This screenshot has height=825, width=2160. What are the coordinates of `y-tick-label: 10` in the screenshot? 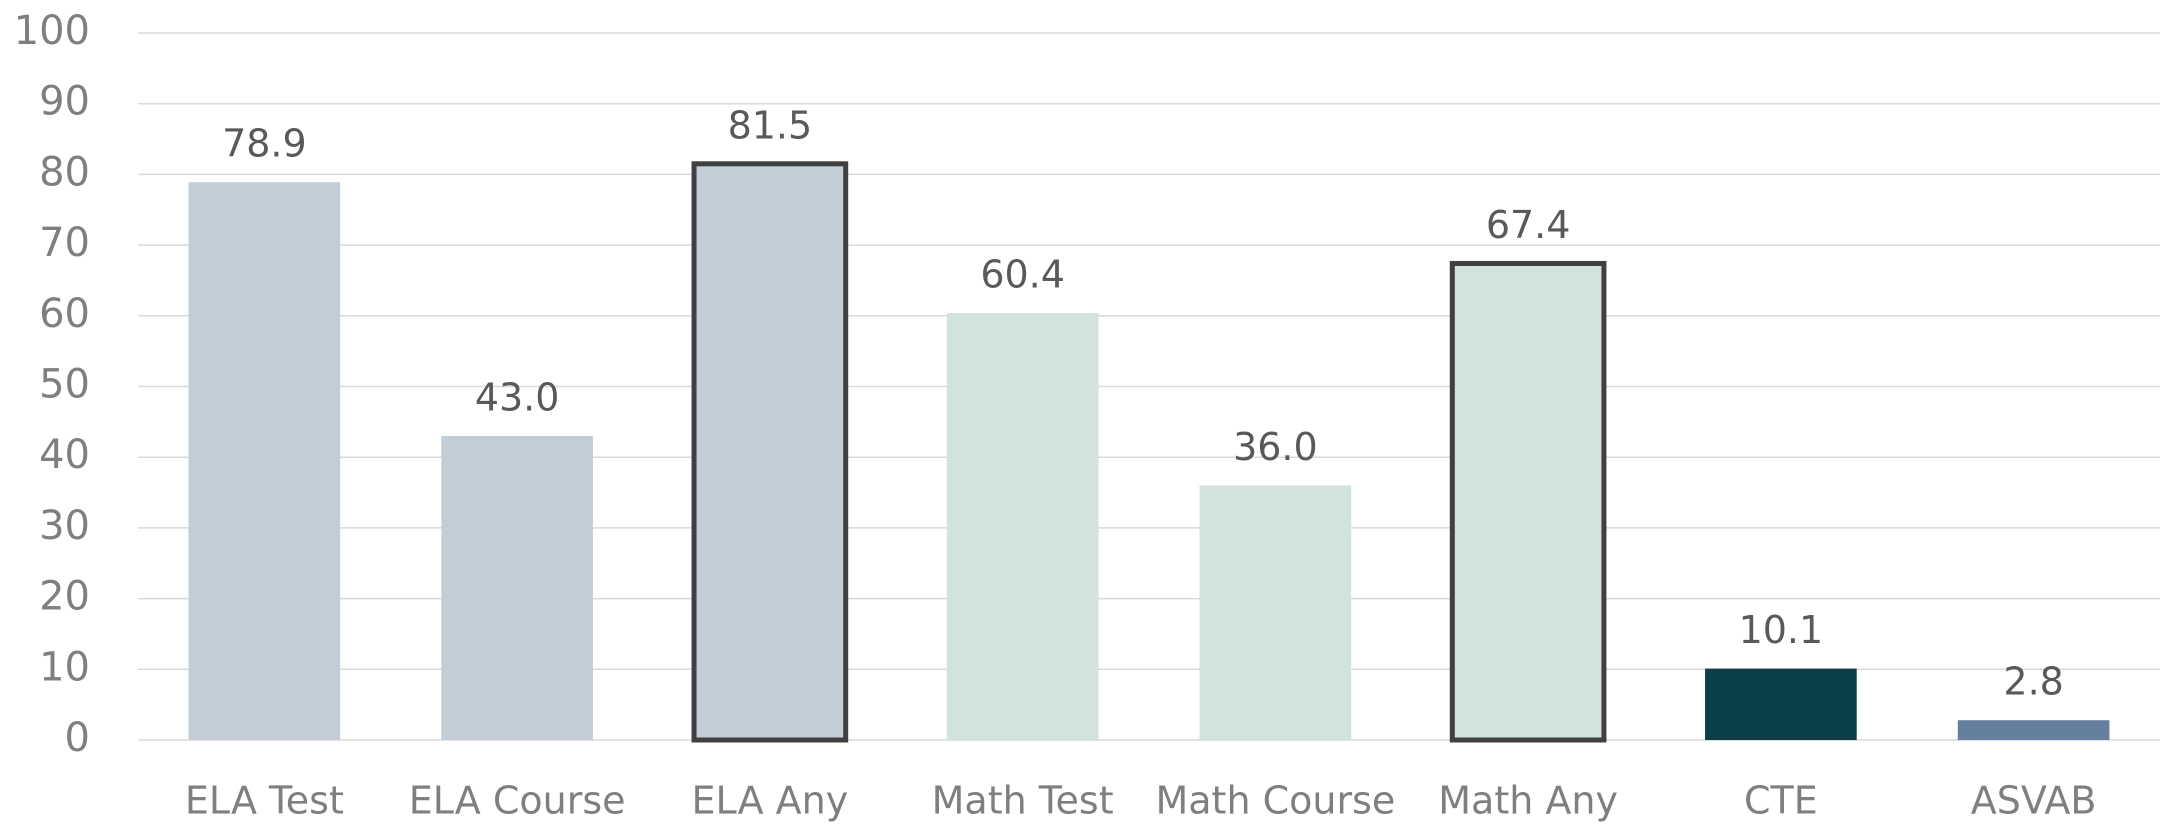 It's located at (64, 667).